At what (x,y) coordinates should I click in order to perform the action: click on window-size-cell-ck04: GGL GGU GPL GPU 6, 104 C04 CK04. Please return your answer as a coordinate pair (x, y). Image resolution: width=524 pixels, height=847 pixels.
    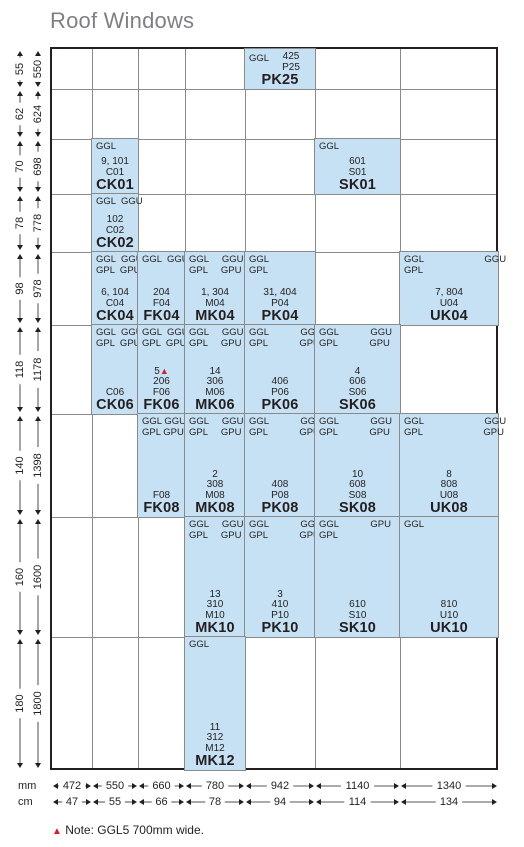
    Looking at the image, I should click on (117, 288).